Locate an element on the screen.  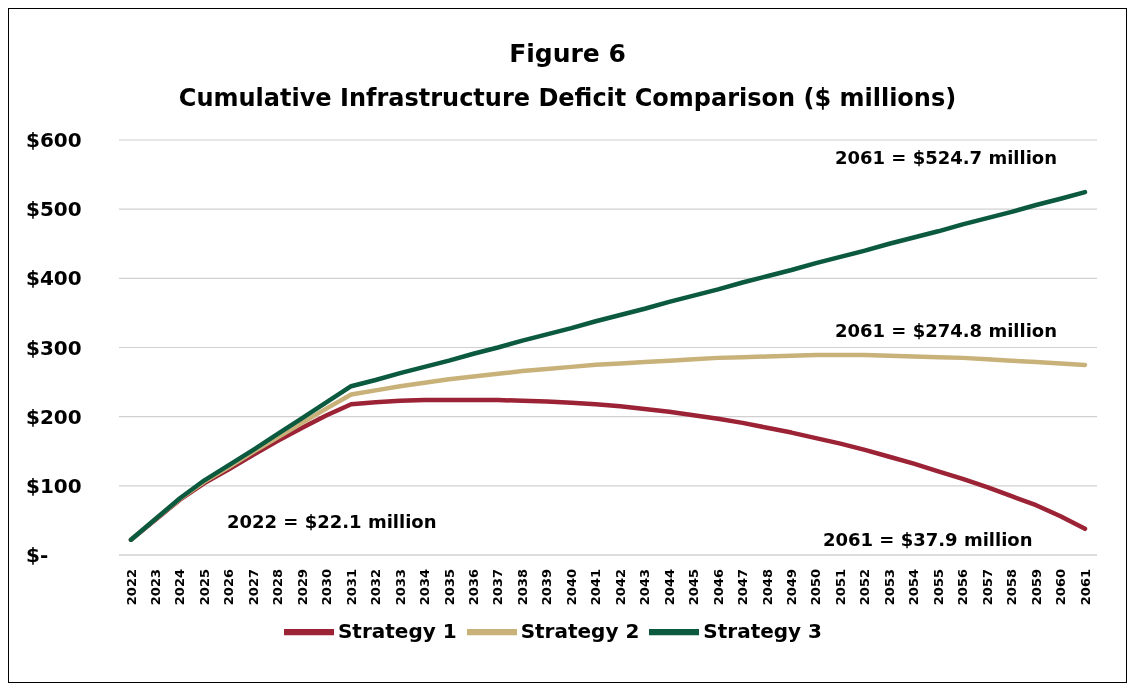
x-tick-label: 2031 is located at coordinates (351, 587).